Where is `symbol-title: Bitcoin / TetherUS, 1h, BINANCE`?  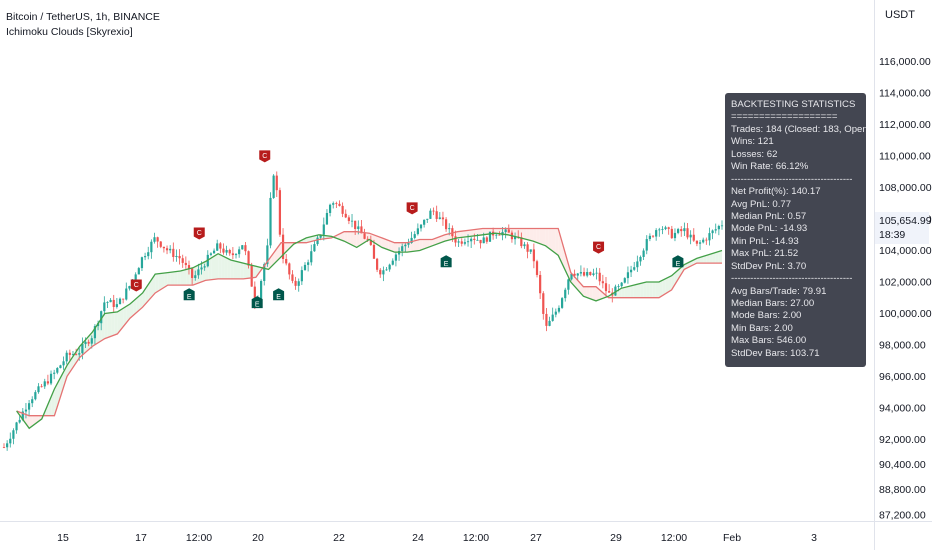
symbol-title: Bitcoin / TetherUS, 1h, BINANCE is located at coordinates (83, 17).